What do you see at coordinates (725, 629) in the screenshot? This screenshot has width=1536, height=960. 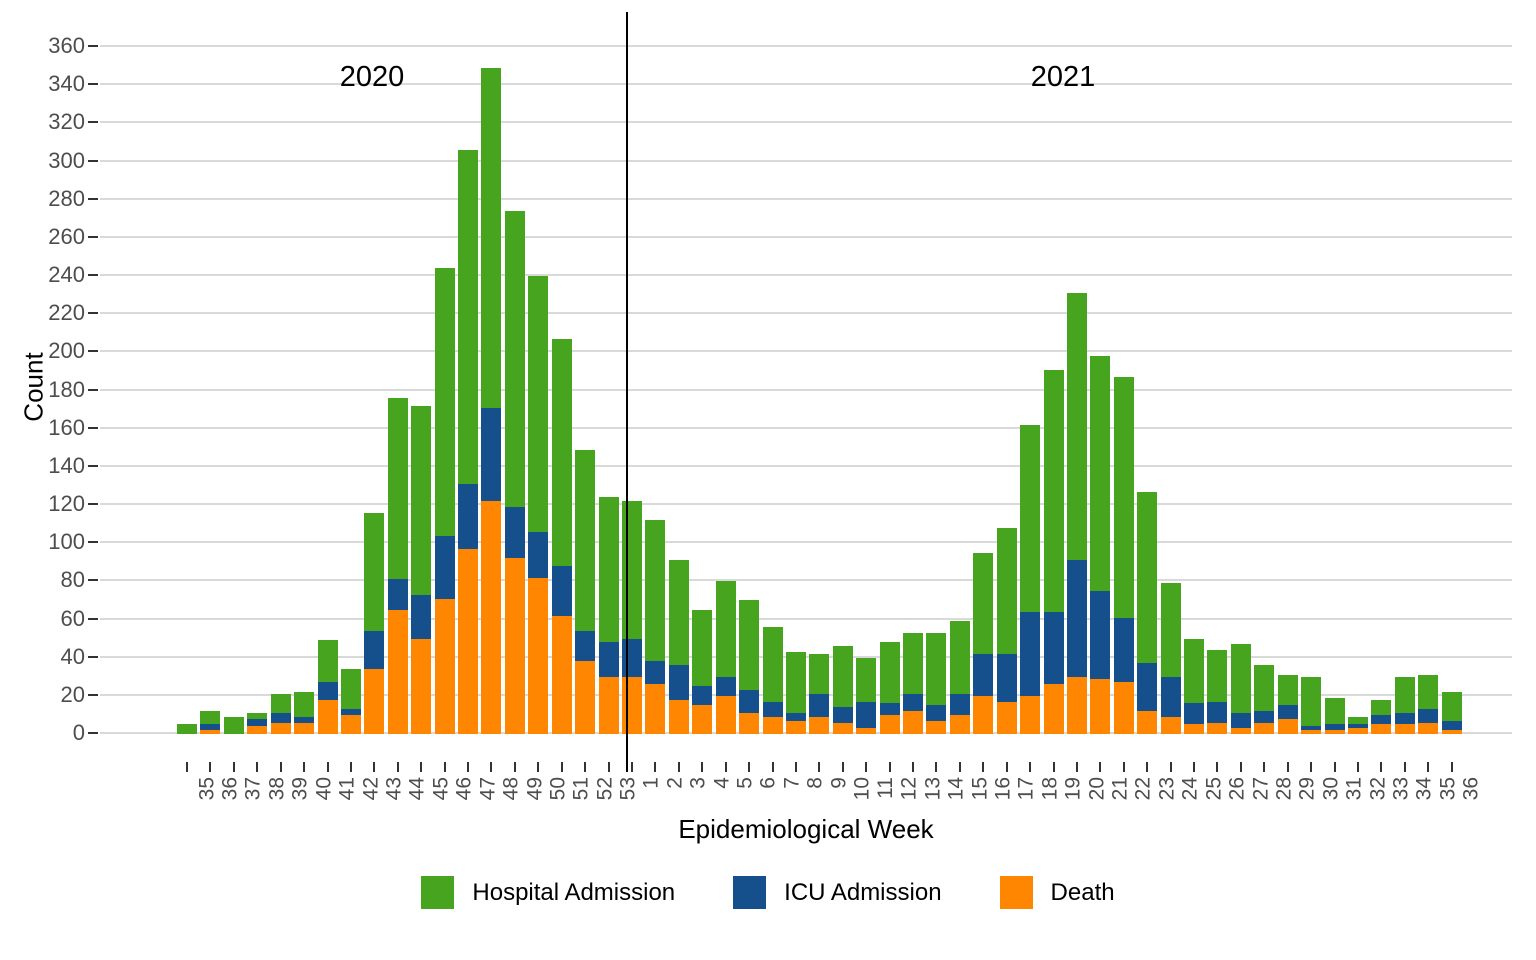 I see `bar-5-hospital-admission` at bounding box center [725, 629].